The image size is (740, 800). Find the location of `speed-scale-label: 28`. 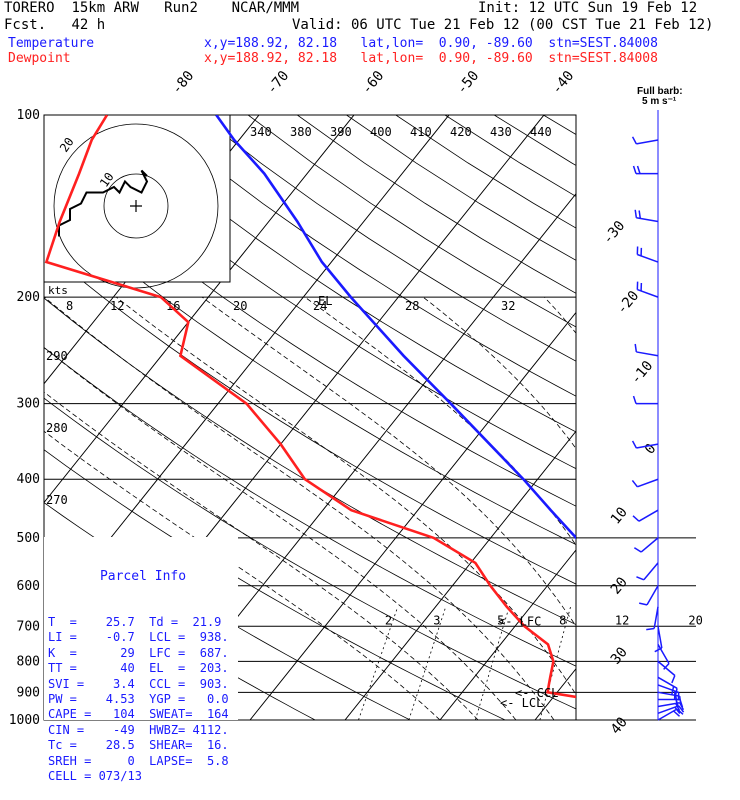

speed-scale-label: 28 is located at coordinates (412, 306).